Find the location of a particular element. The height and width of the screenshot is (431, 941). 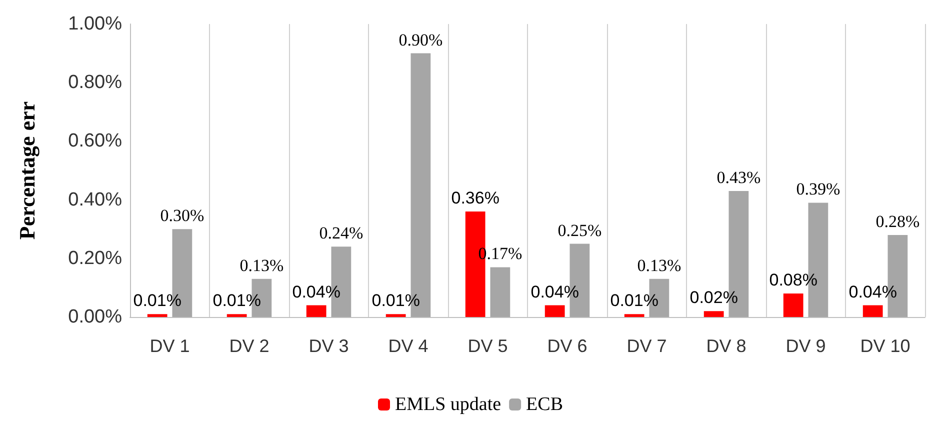

data-label: 0.28% is located at coordinates (898, 221).